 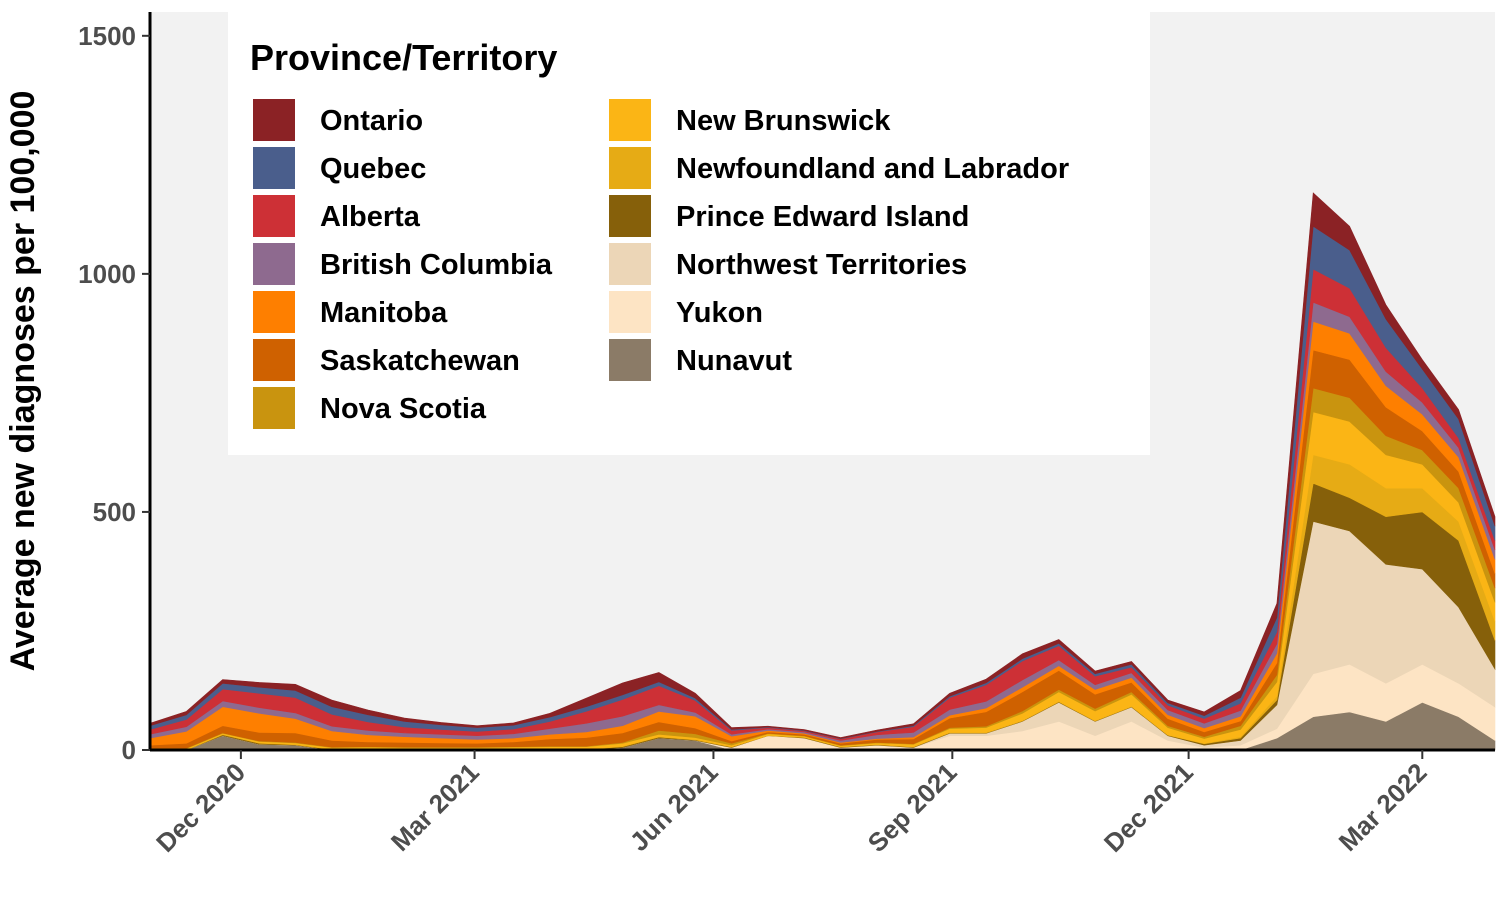 I want to click on legend-label-newfoundland-and-labrador: Newfoundland and Labrador, so click(x=872, y=169).